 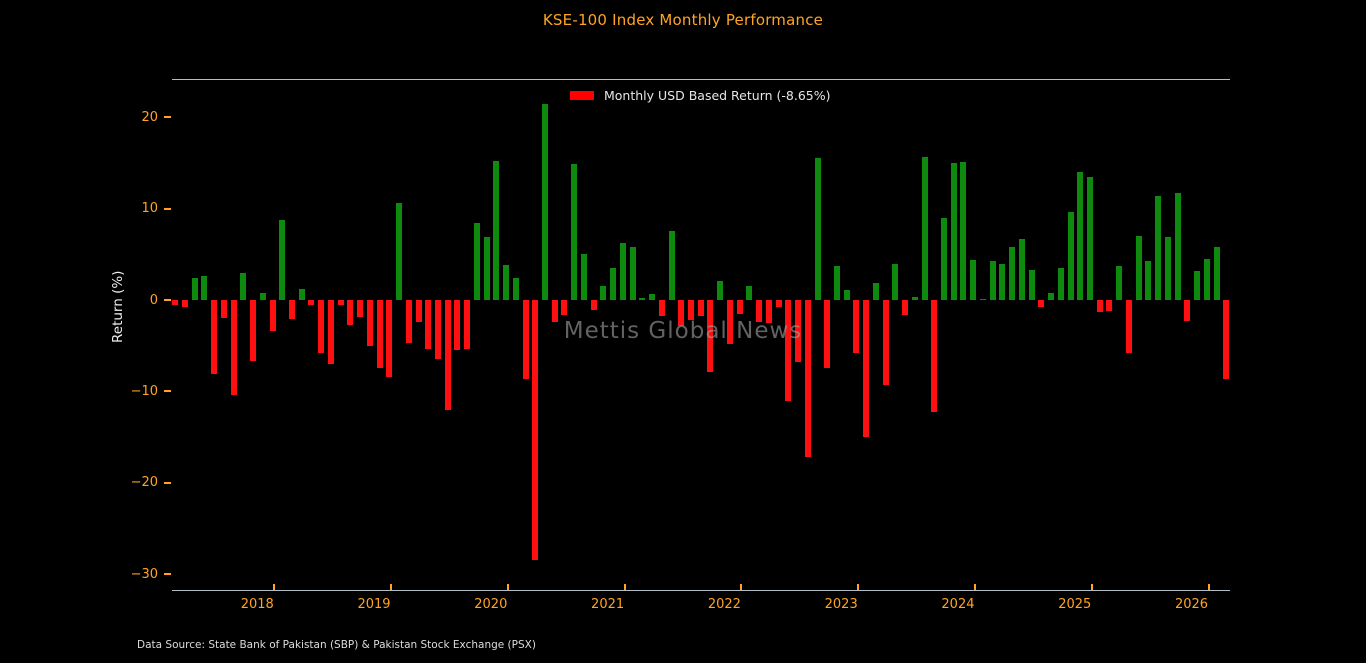 What do you see at coordinates (391, 587) in the screenshot?
I see `x-tick-mark-2019` at bounding box center [391, 587].